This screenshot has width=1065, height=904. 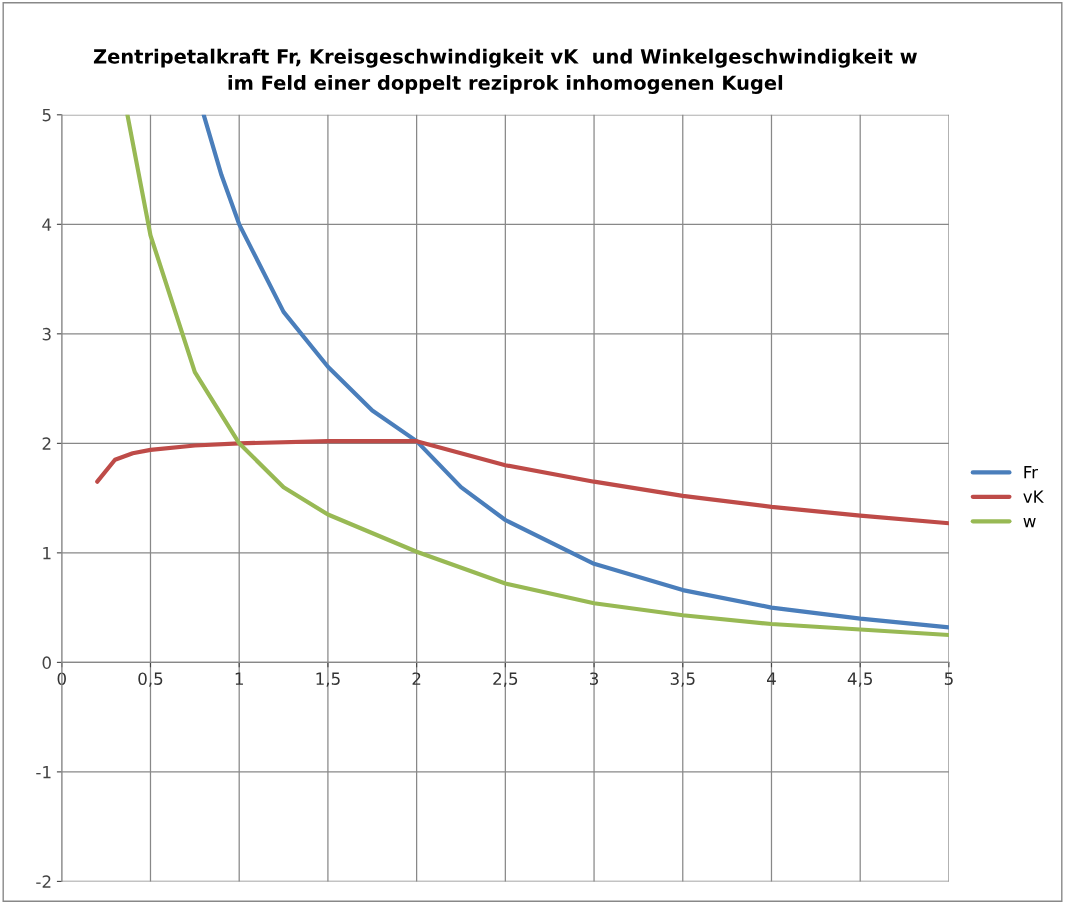 What do you see at coordinates (1033, 496) in the screenshot?
I see `legend-label: vK` at bounding box center [1033, 496].